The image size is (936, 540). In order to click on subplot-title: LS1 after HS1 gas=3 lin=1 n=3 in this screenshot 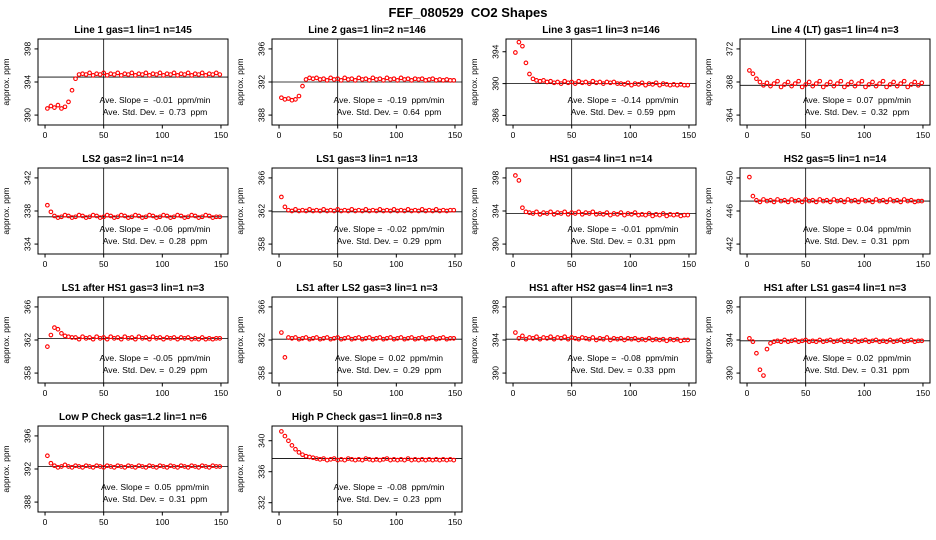, I will do `click(133, 288)`.